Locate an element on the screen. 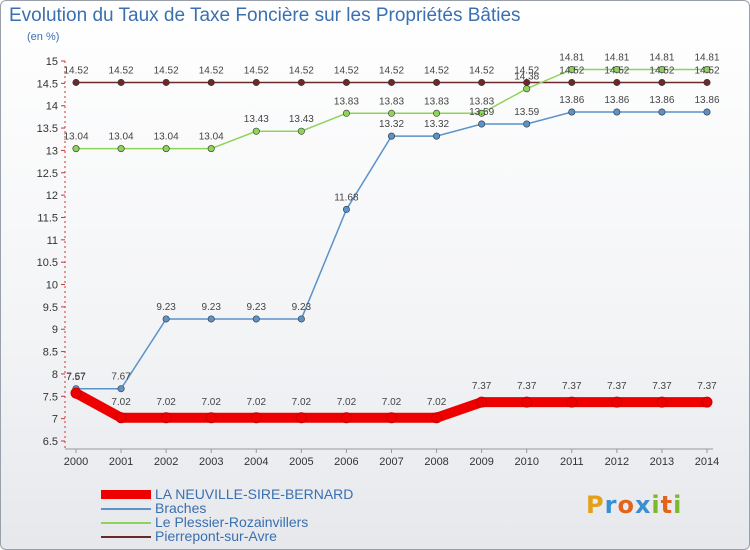 The height and width of the screenshot is (550, 750). data-label: 14.38 is located at coordinates (526, 77).